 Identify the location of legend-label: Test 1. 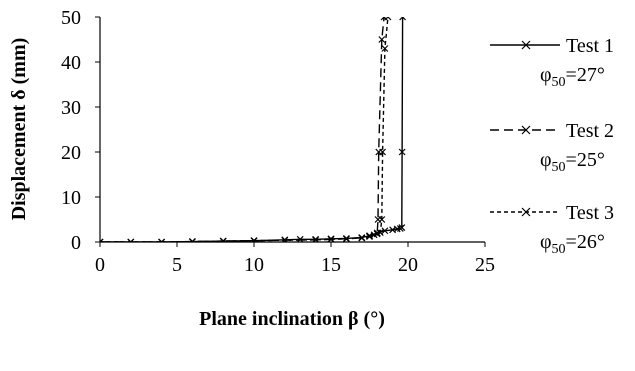
(590, 46).